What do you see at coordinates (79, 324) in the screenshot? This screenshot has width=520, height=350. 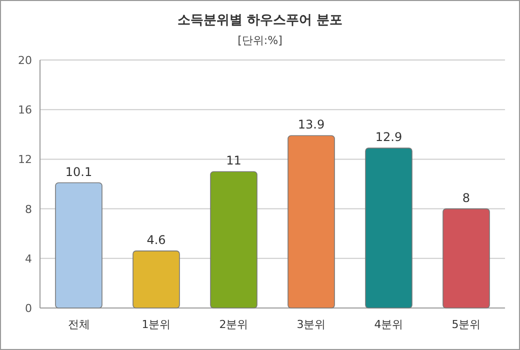 I see `x-tick-label: 전체` at bounding box center [79, 324].